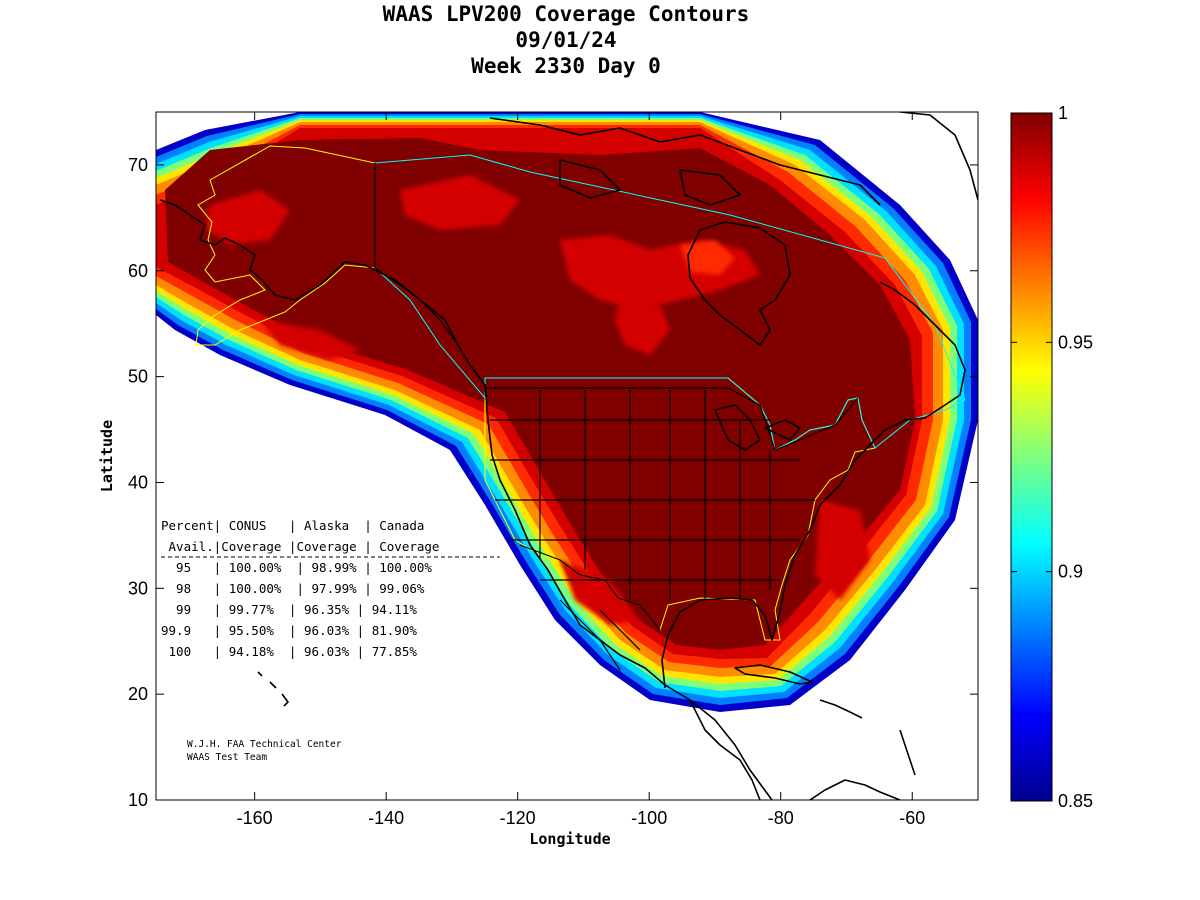  I want to click on x-tick-label: -120, so click(518, 818).